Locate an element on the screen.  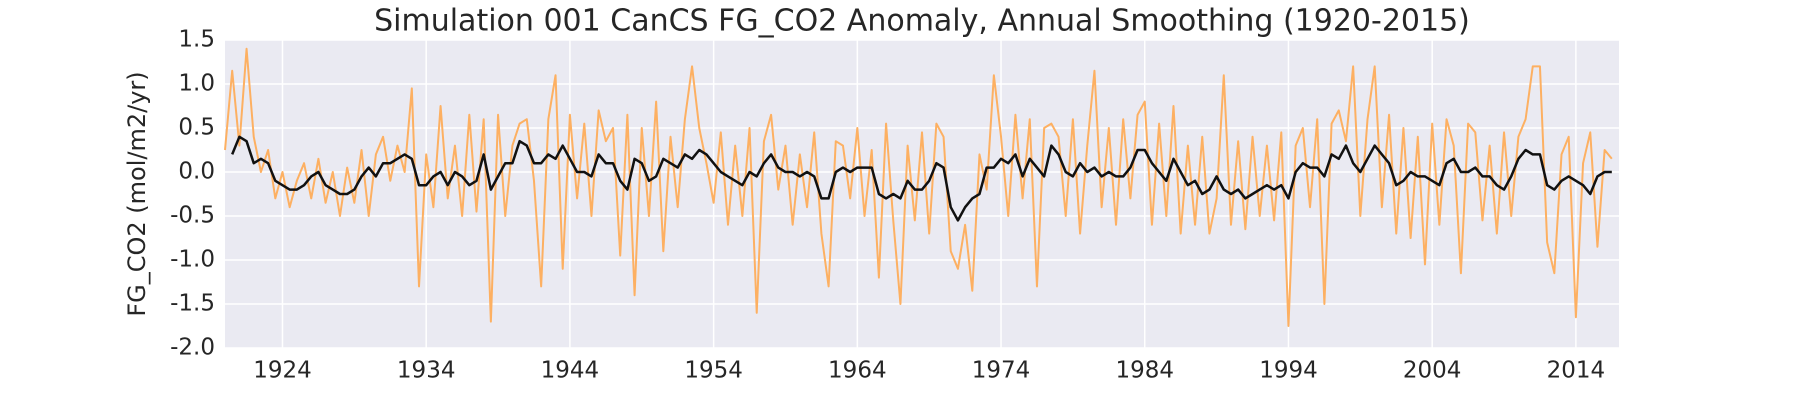
y-tick-label: -0.5 is located at coordinates (192, 216).